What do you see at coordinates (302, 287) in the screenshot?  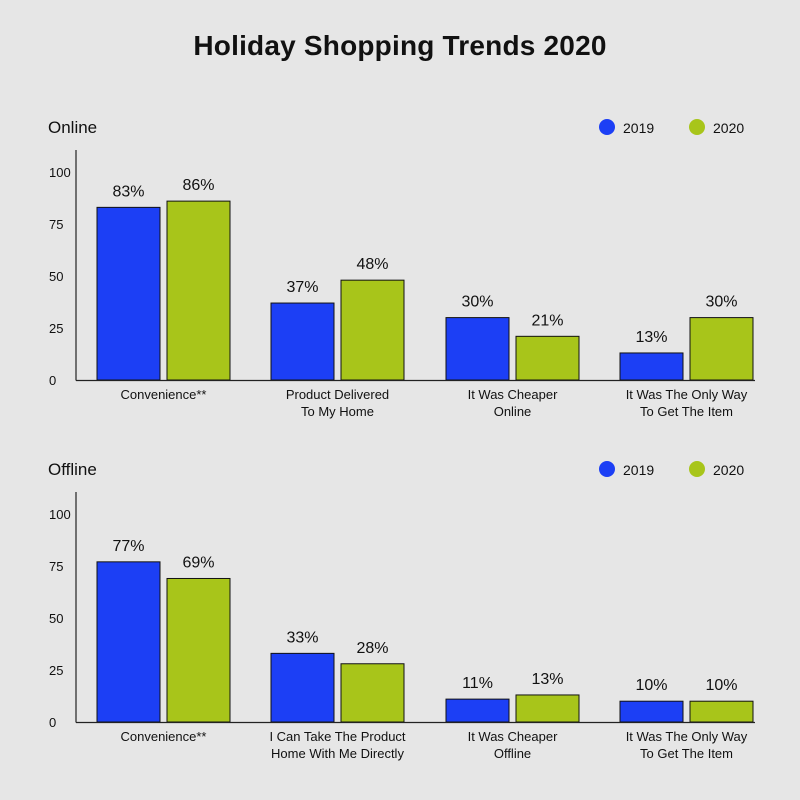 I see `data-label: 37%` at bounding box center [302, 287].